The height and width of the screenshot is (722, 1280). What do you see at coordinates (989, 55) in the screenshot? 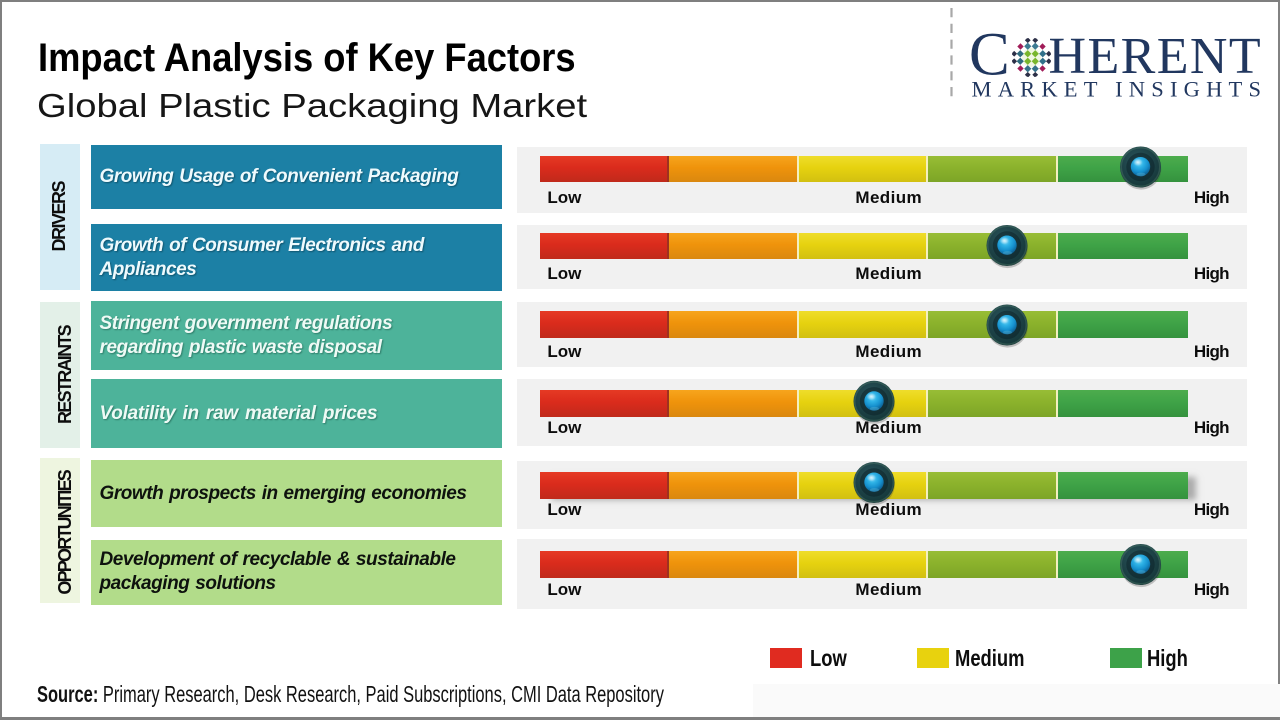
I see `svg-text: C` at bounding box center [989, 55].